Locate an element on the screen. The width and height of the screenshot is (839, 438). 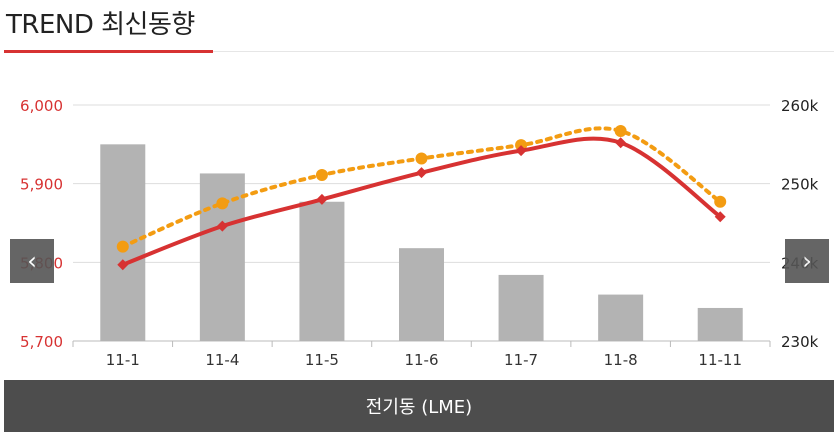
chevron-left-icon: ‹ is located at coordinates (32, 261).